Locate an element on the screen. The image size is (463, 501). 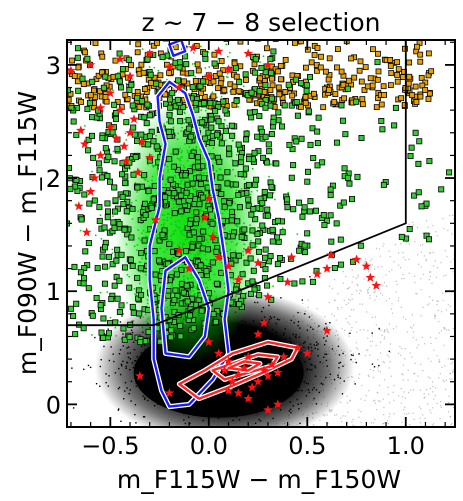
x-axis-label: m_F115W − m_F150W is located at coordinates (259, 479).